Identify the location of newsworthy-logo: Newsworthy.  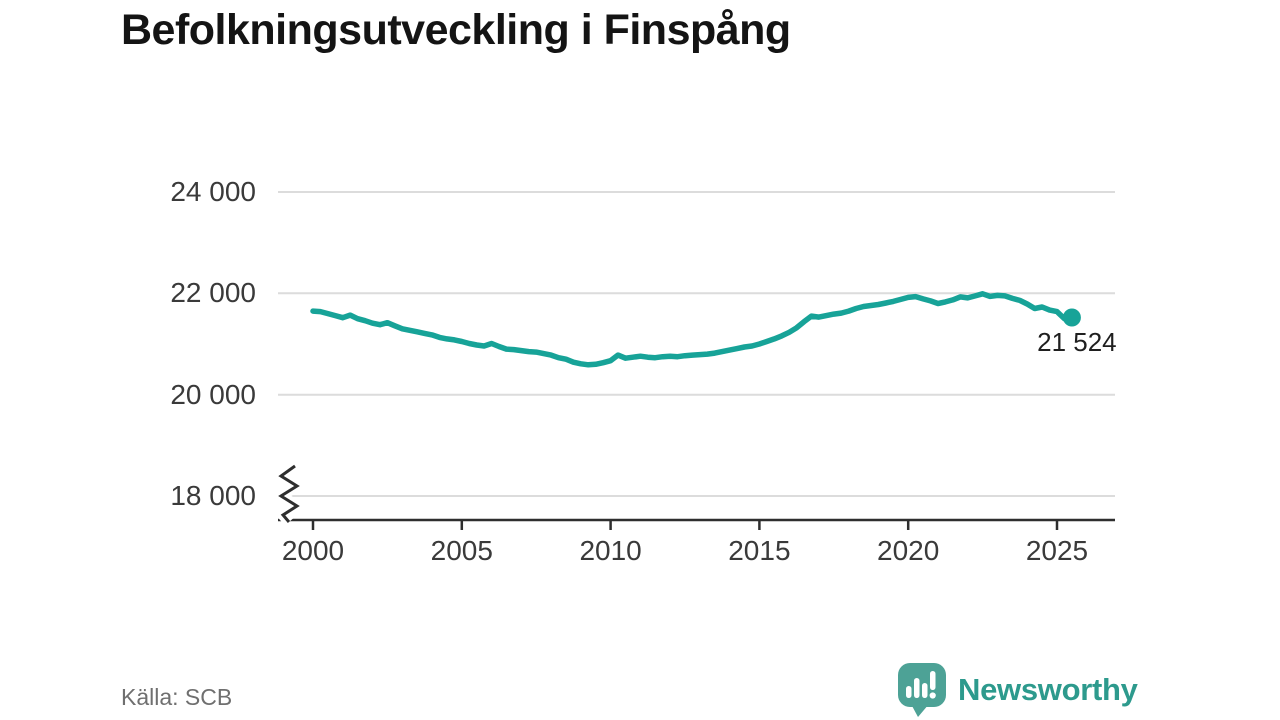
(1017, 690).